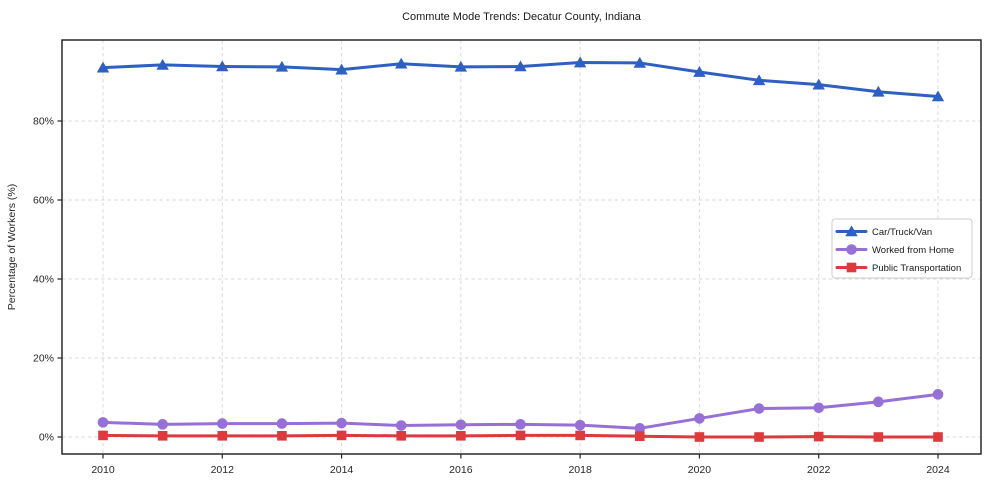  Describe the element at coordinates (520, 411) in the screenshot. I see `series-worked-from-home` at that location.